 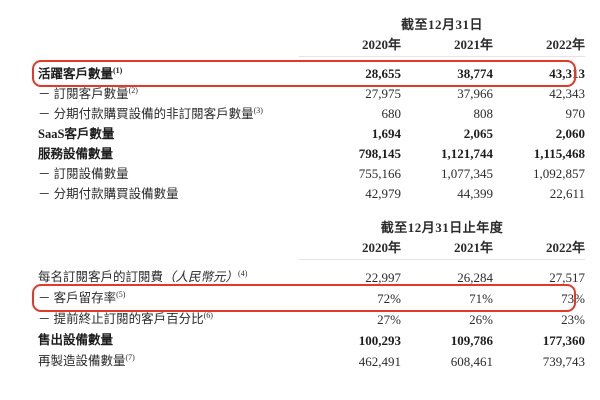 What do you see at coordinates (311, 25) in the screenshot?
I see `period-header-row: 截至12月31日` at bounding box center [311, 25].